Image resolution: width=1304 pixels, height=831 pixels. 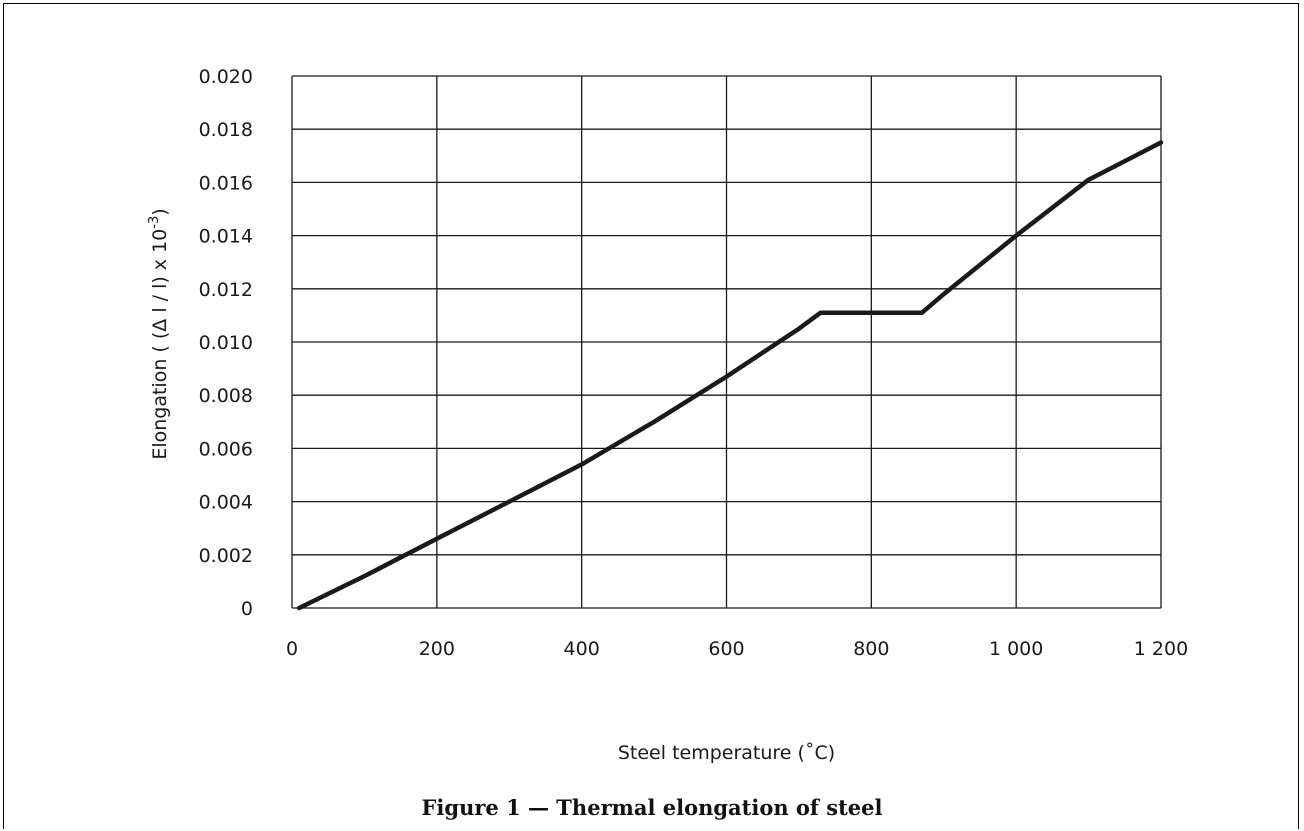 I want to click on y-tick-label: 0.004, so click(x=226, y=503).